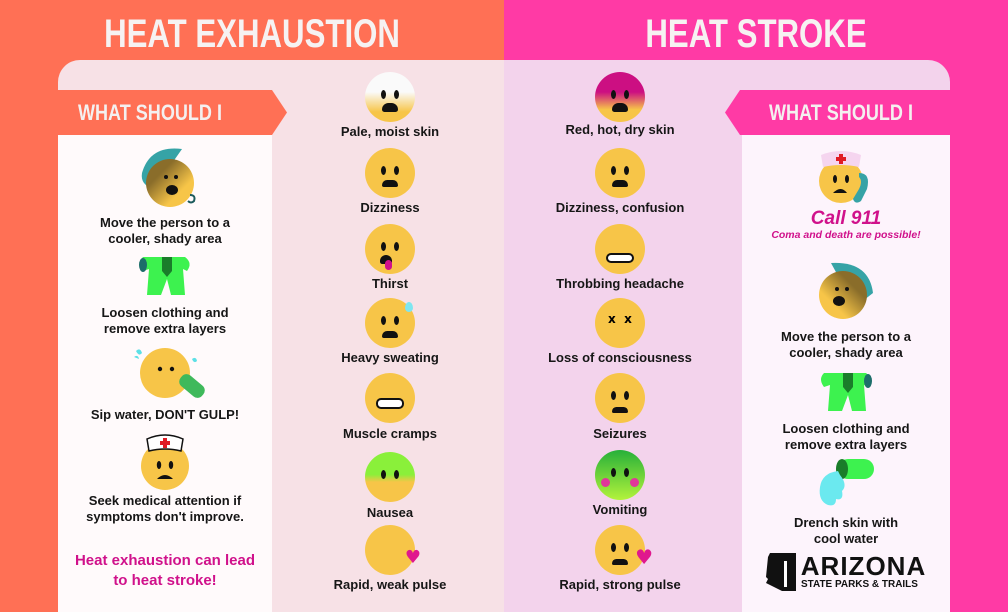 Image resolution: width=1008 pixels, height=612 pixels. Describe the element at coordinates (252, 34) in the screenshot. I see `heat-exhaustion-title: HEAT EXHAUSTION` at that location.